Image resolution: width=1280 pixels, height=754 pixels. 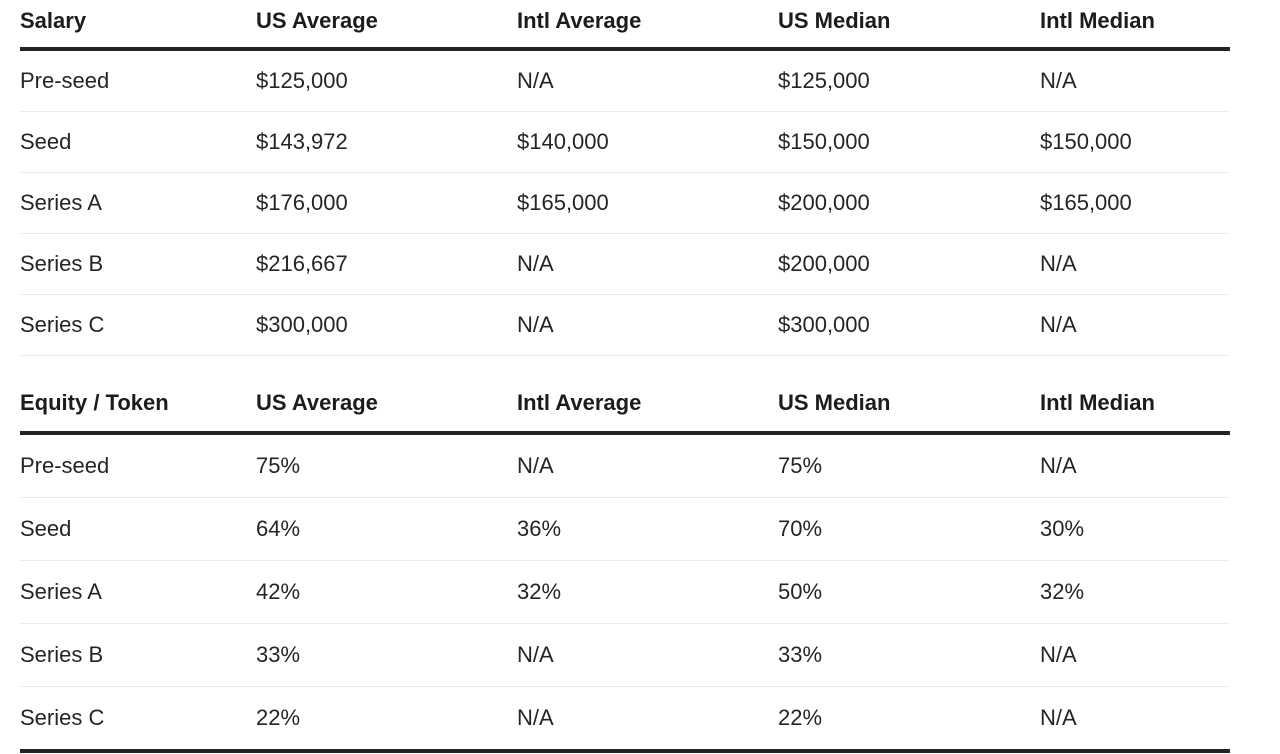 I want to click on table-row: Seed $143,972 $140,000 $150,000 $150,000, so click(x=625, y=142).